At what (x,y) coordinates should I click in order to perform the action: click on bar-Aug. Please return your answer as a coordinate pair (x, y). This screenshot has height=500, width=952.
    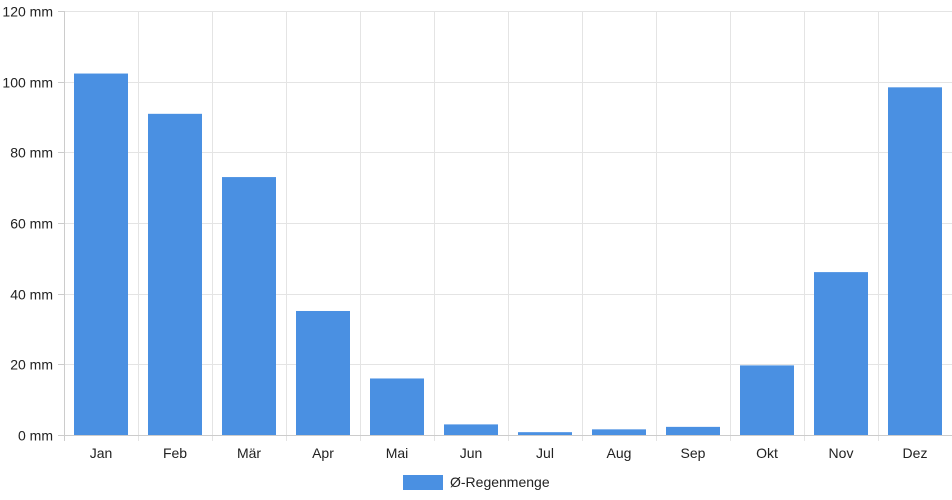
    Looking at the image, I should click on (619, 432).